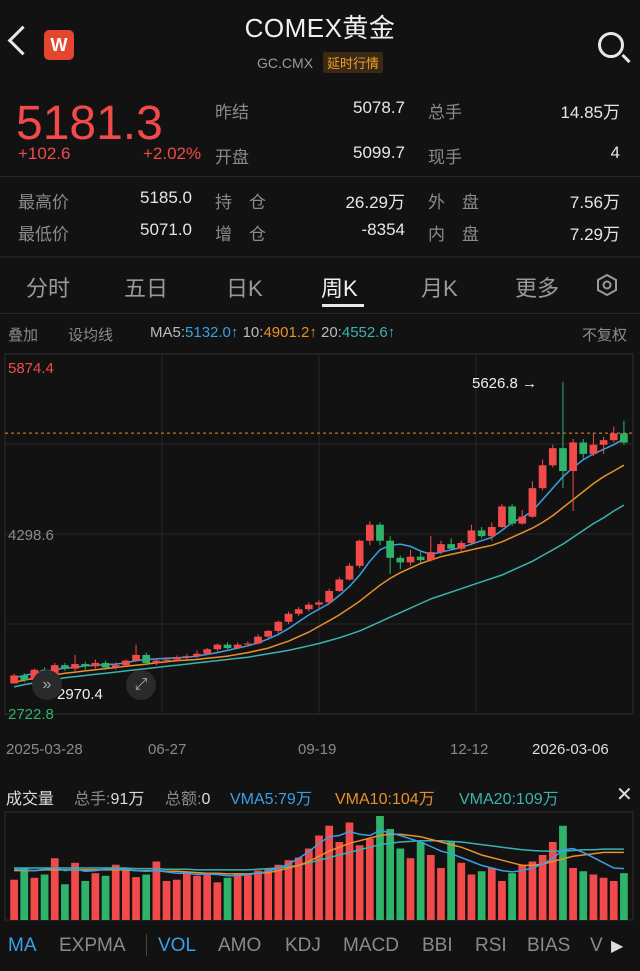  What do you see at coordinates (206, 799) in the screenshot?
I see `volume-amount-value: 0` at bounding box center [206, 799].